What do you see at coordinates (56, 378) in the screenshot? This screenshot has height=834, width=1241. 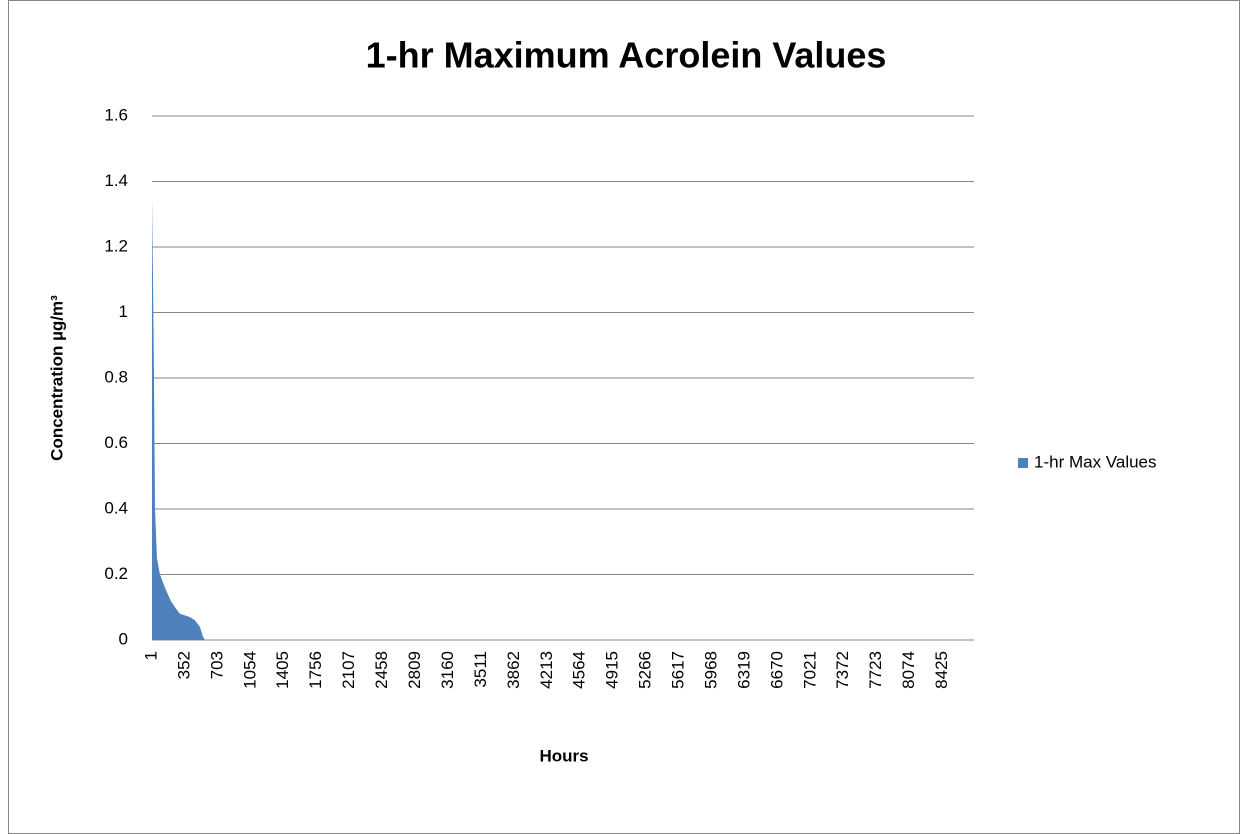 I see `y-axis-label: Concentration µg/m³` at bounding box center [56, 378].